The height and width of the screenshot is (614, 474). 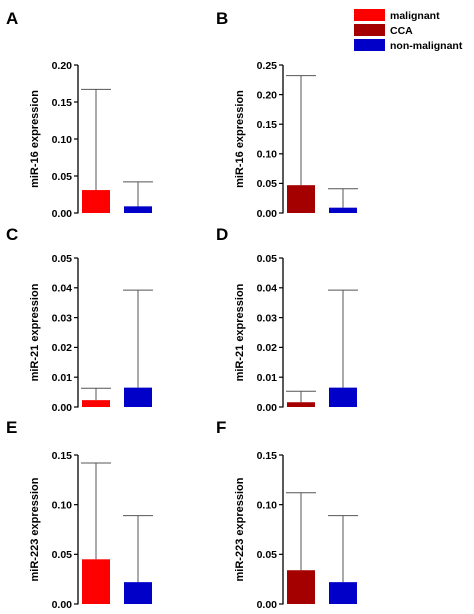 I want to click on legend-swatch-non-malignant, so click(x=369, y=45).